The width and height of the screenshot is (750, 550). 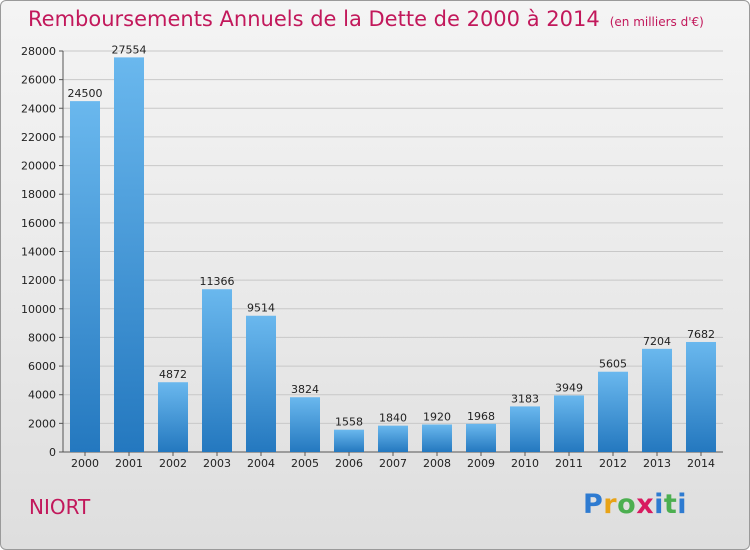 I want to click on logo-letter: x, so click(x=645, y=504).